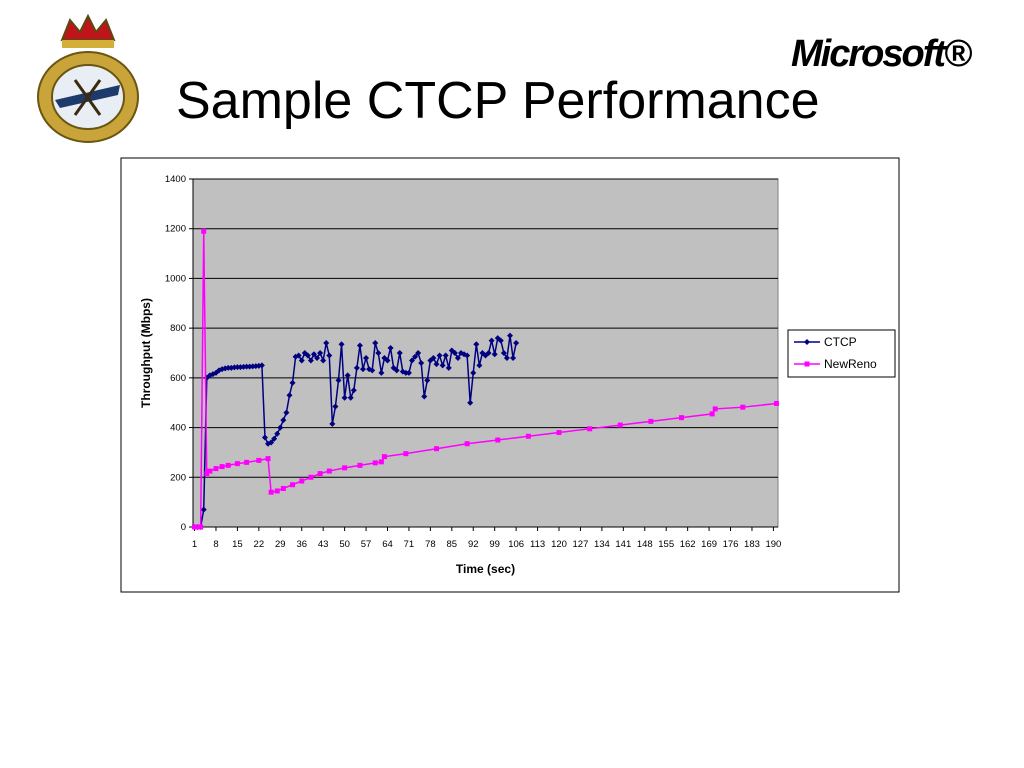 Image resolution: width=1024 pixels, height=768 pixels. I want to click on y-tick-label: 600, so click(178, 378).